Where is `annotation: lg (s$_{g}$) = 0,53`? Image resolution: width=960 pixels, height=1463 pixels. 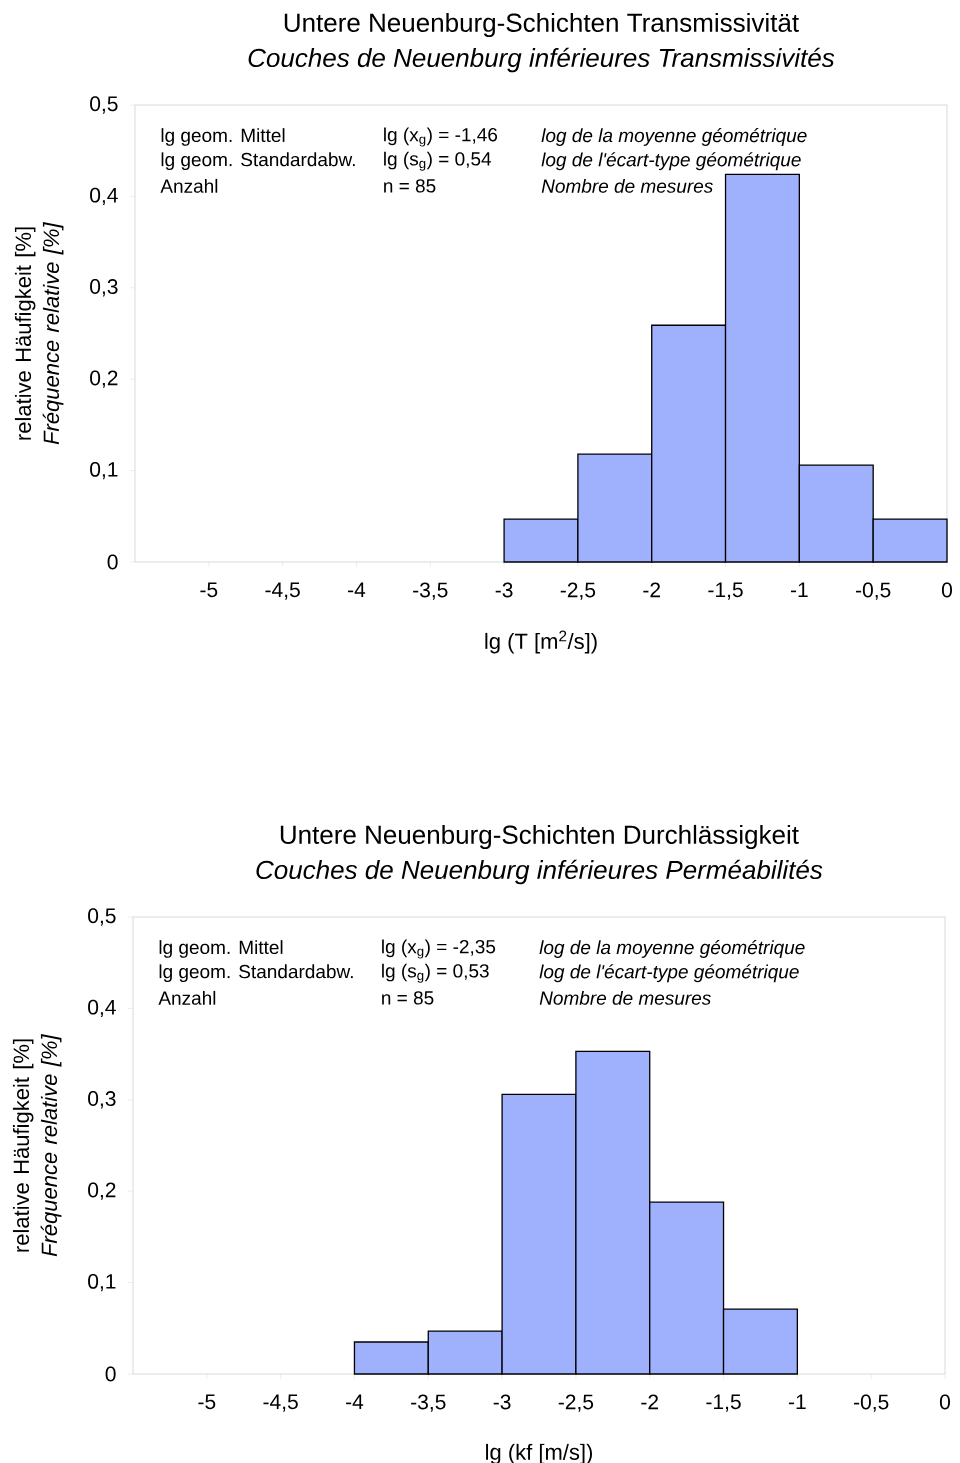
annotation: lg (s$_{g}$) = 0,53 is located at coordinates (435, 973).